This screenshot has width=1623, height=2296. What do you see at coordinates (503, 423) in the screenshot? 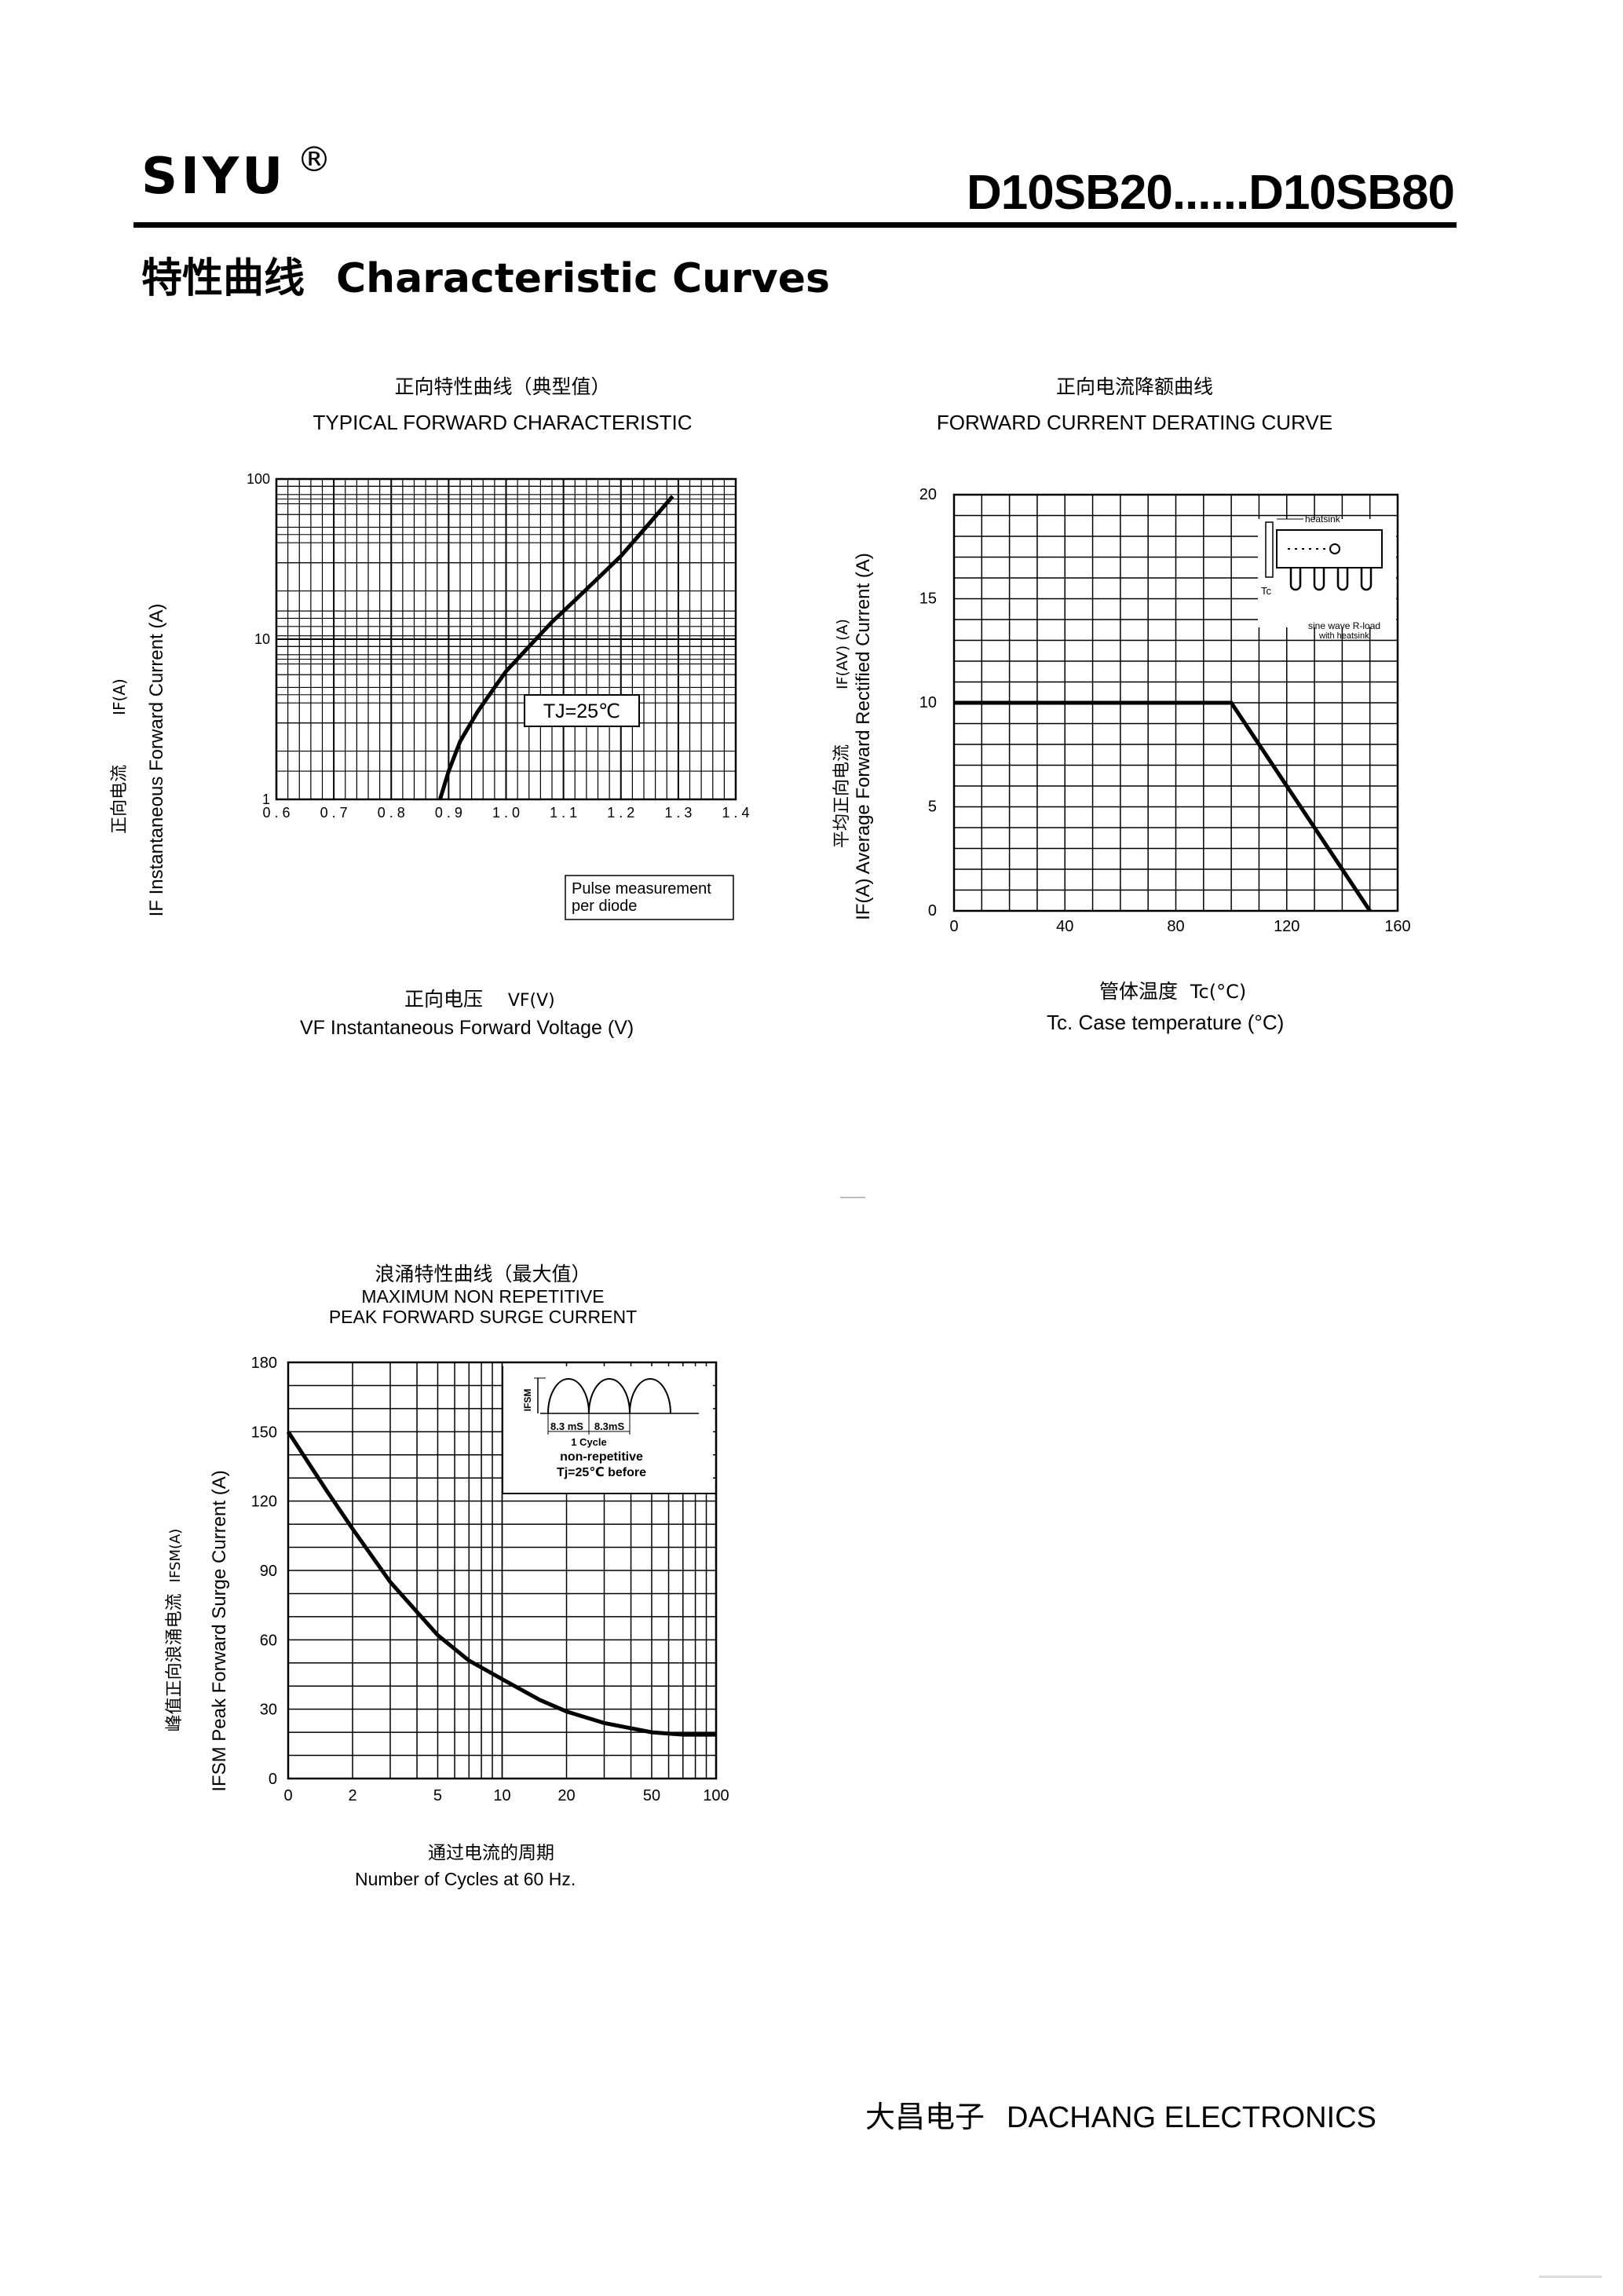
I see `chart1-title: TYPICAL FORWARD CHARACTERISTIC` at bounding box center [503, 423].